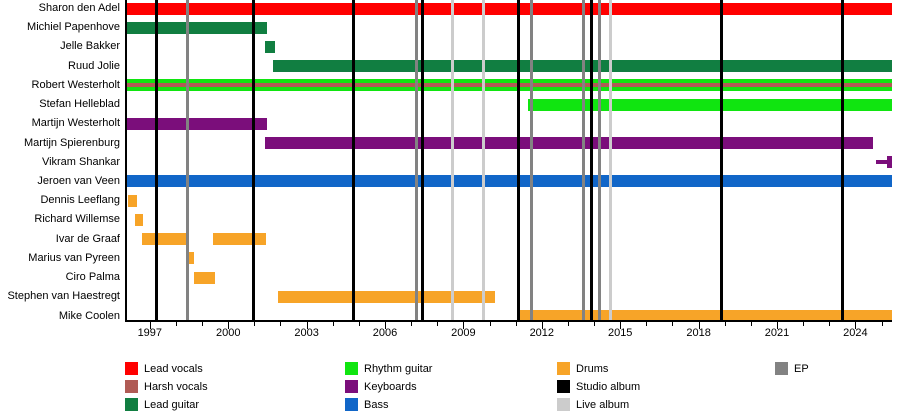  Describe the element at coordinates (75, 123) in the screenshot. I see `member-label: Martijn Westerholt` at that location.